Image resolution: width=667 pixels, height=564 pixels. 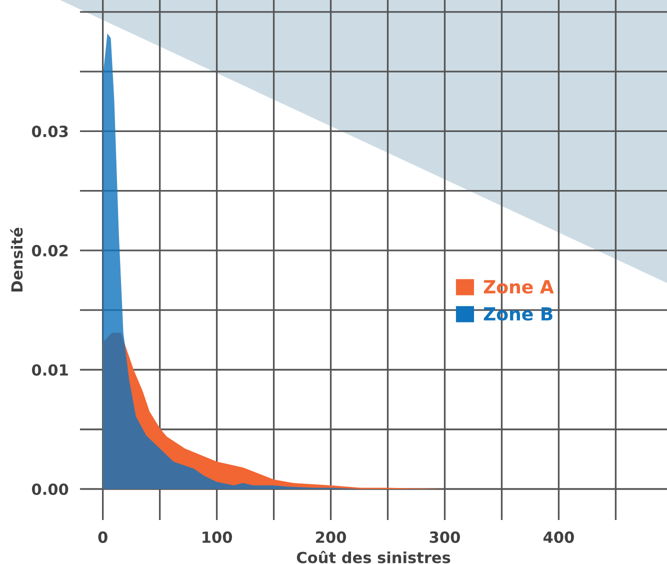 What do you see at coordinates (50, 370) in the screenshot?
I see `y-tick-label: 0.01` at bounding box center [50, 370].